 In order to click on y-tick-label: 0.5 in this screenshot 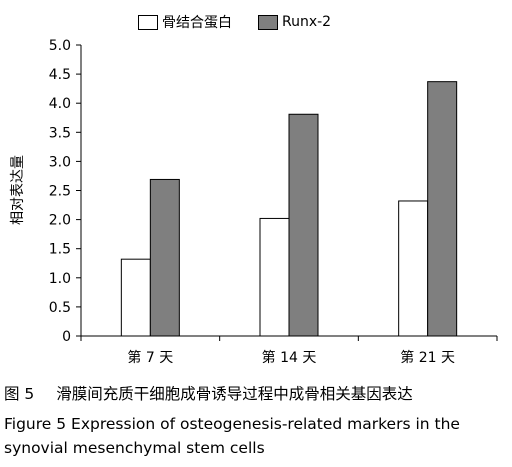, I will do `click(60, 308)`.